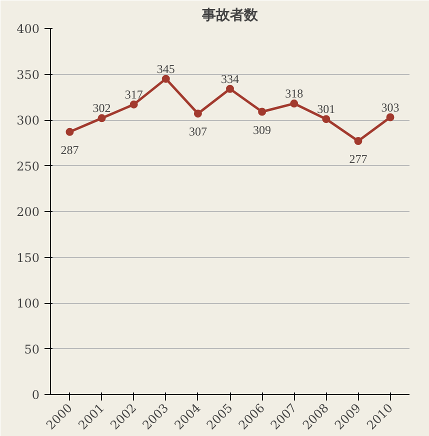 This screenshot has width=429, height=436. What do you see at coordinates (28, 29) in the screenshot?
I see `y-tick-label: 400` at bounding box center [28, 29].